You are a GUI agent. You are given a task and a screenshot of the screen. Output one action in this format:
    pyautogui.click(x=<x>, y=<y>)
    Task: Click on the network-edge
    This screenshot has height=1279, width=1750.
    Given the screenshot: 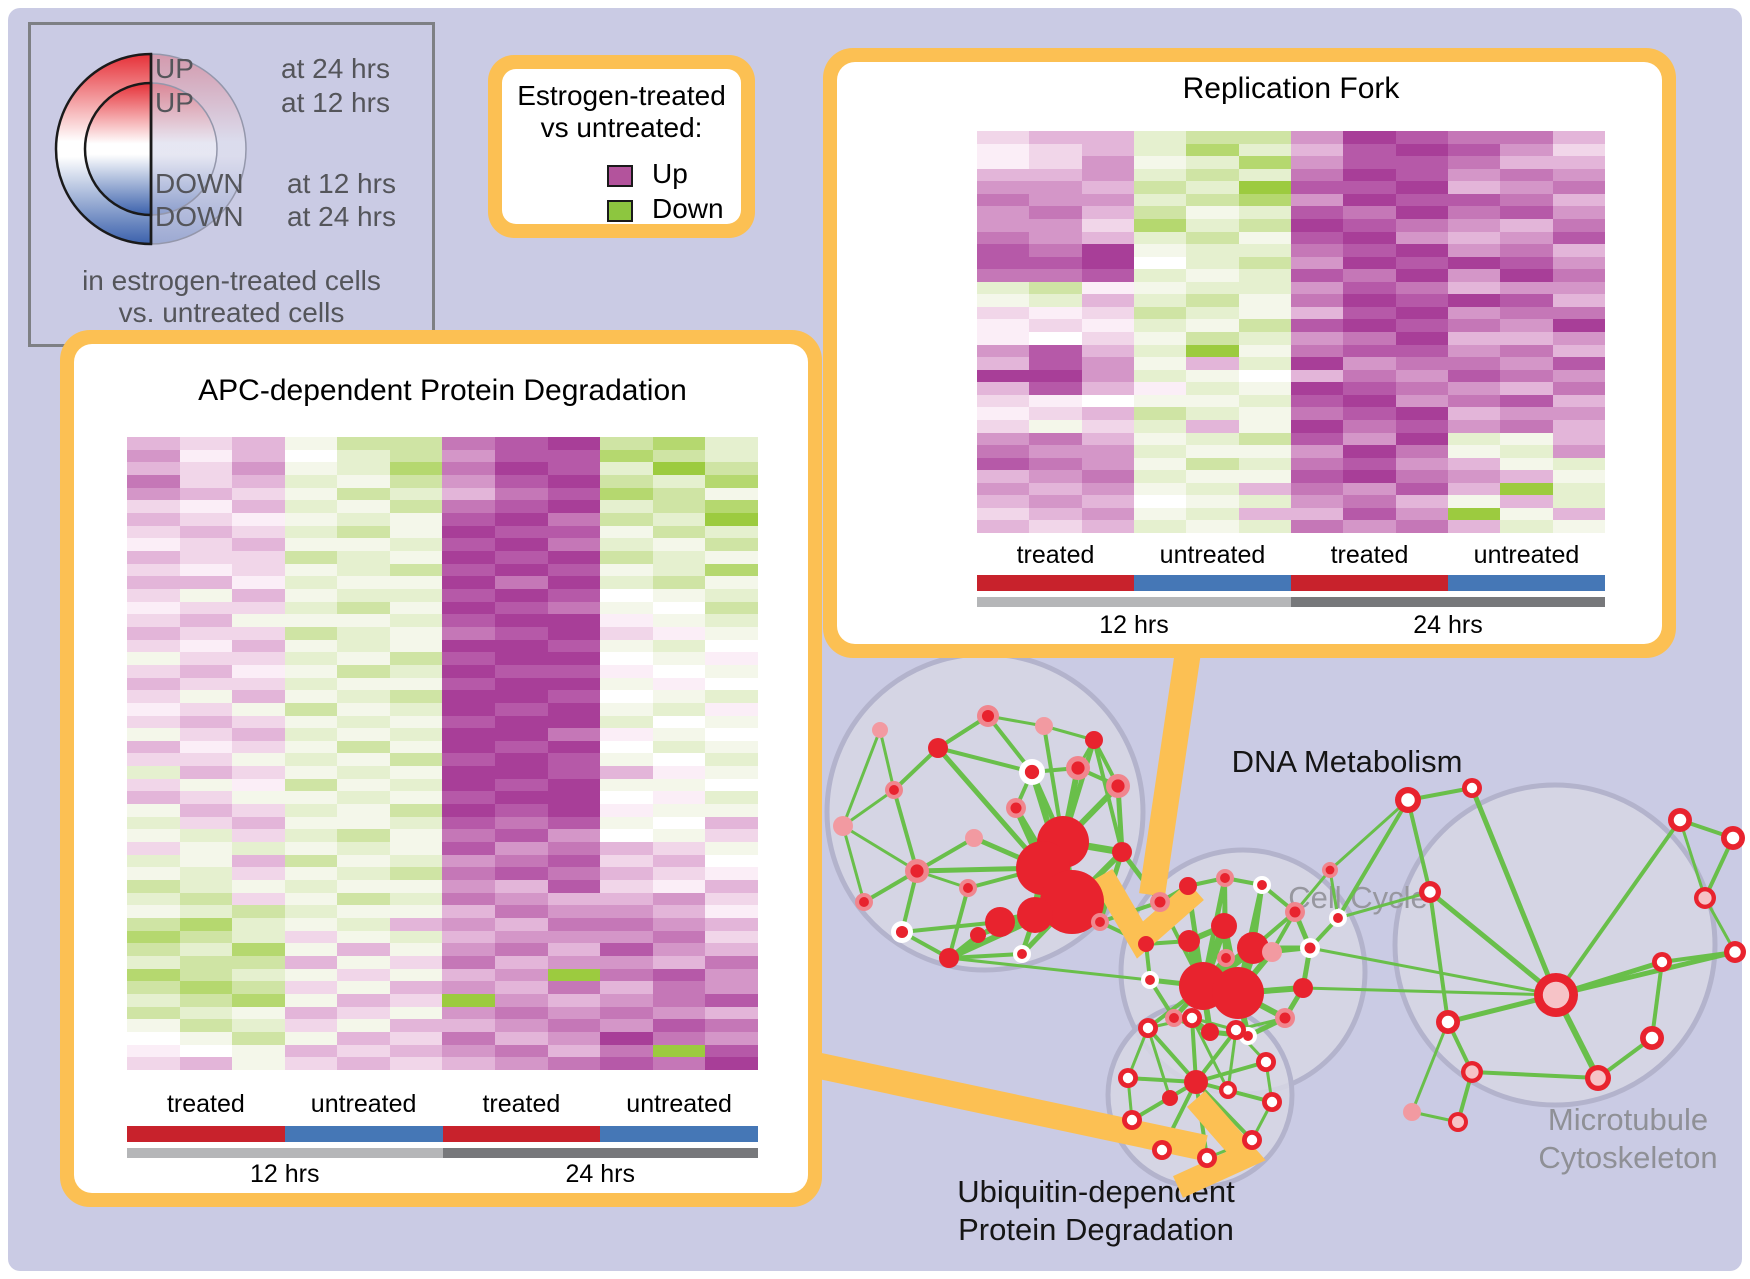 What is the action you would take?
    pyautogui.click(x=1210, y=1054)
    